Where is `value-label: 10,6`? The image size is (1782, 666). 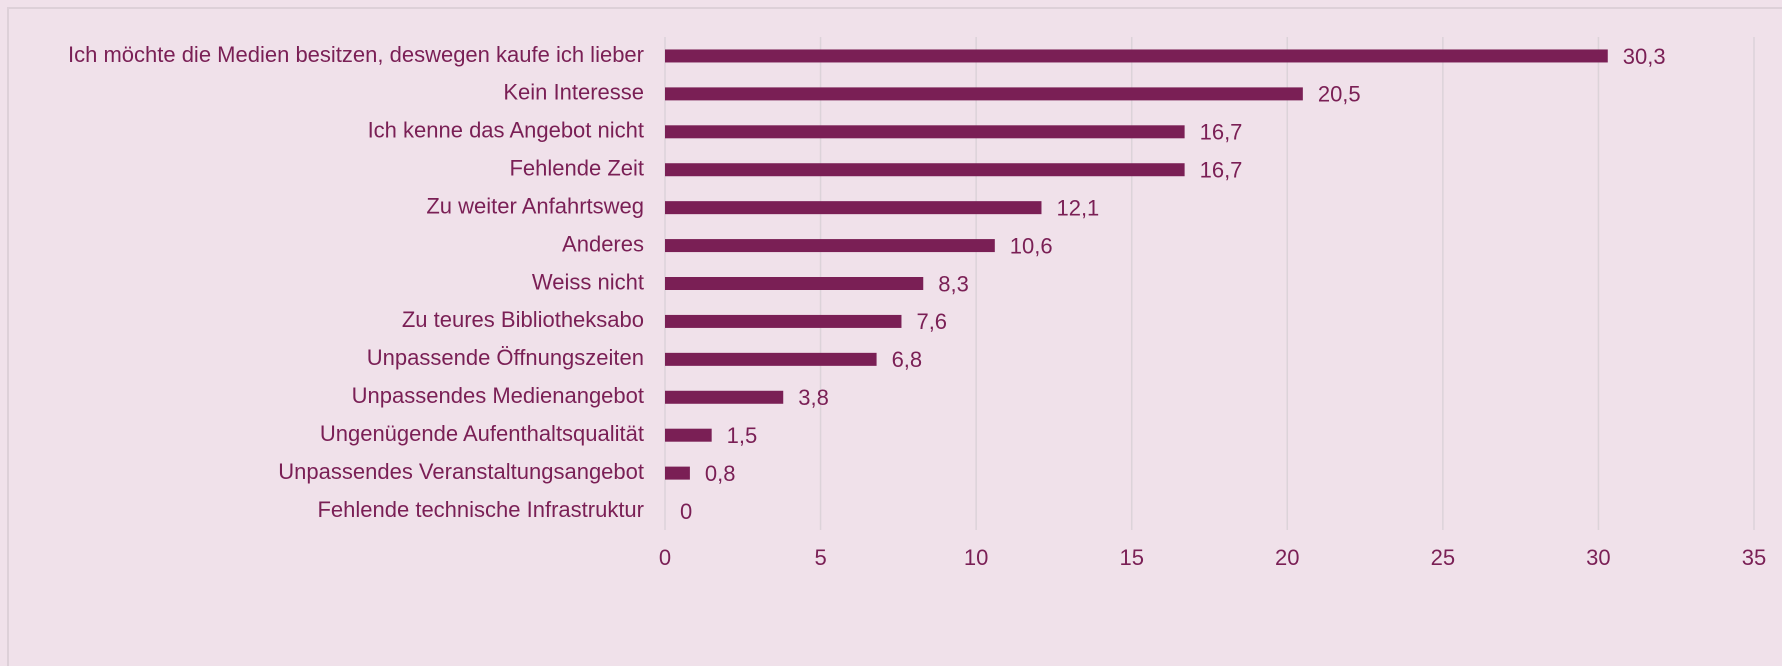 value-label: 10,6 is located at coordinates (1031, 245).